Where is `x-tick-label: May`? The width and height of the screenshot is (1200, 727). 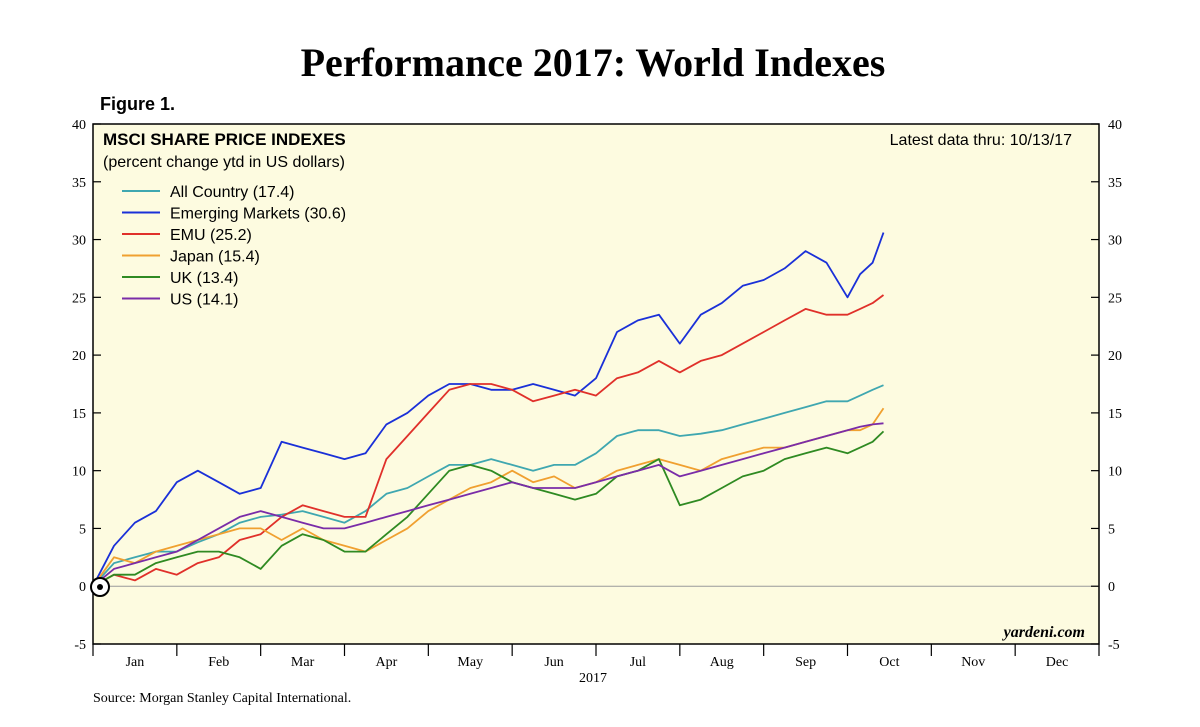
x-tick-label: May is located at coordinates (470, 662).